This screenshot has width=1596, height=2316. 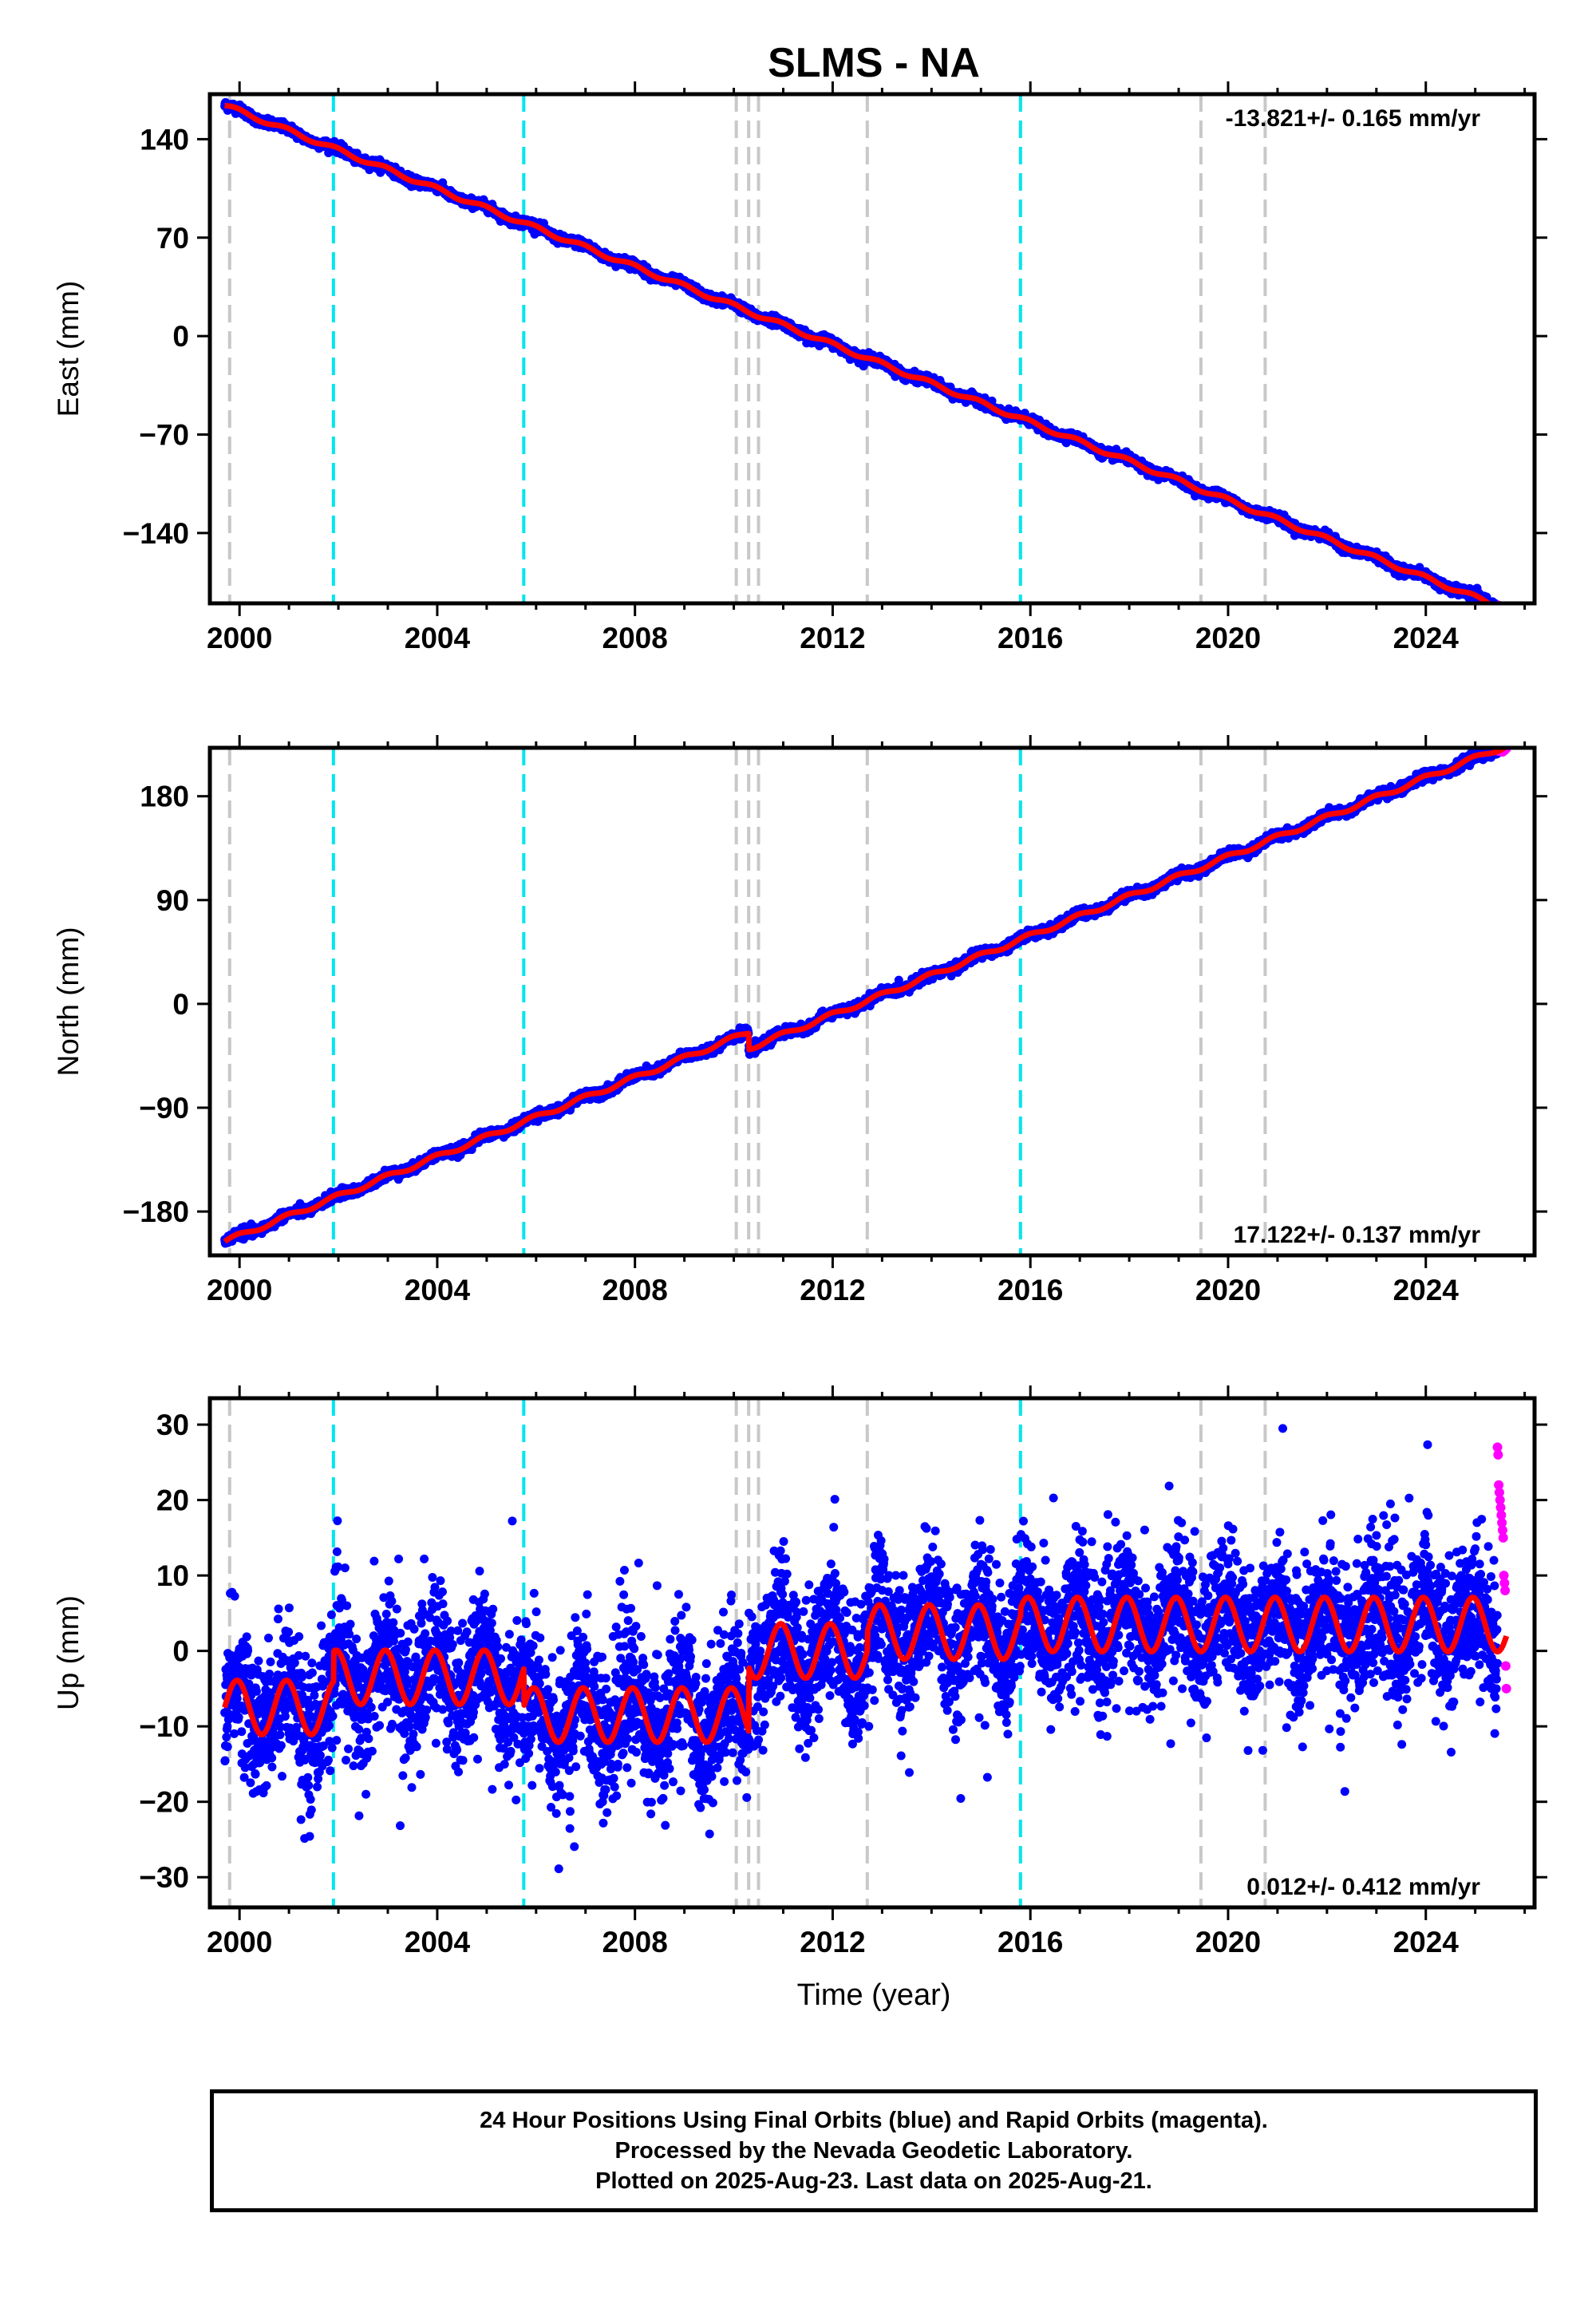 I want to click on east-rate-label: -13.821+/- 0.165 mm/yr, so click(x=1353, y=118).